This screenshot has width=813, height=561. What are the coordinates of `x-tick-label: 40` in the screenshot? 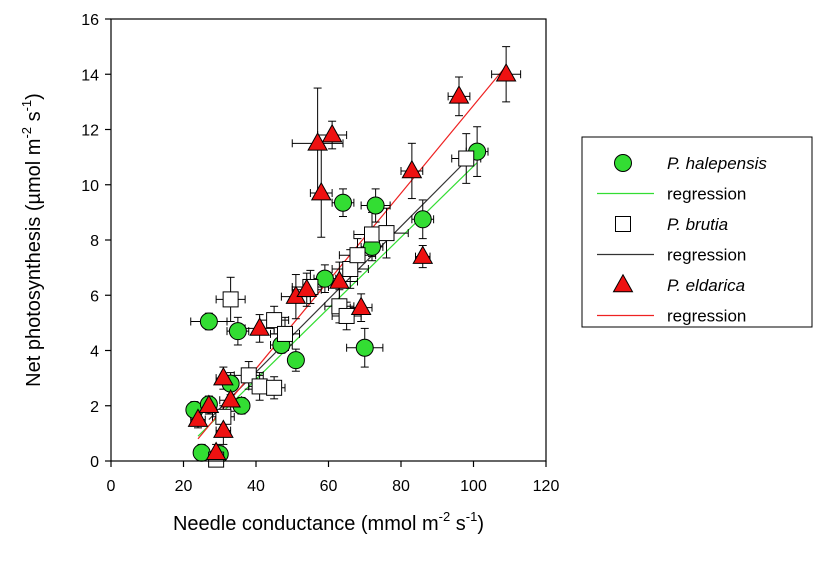 It's located at (256, 486).